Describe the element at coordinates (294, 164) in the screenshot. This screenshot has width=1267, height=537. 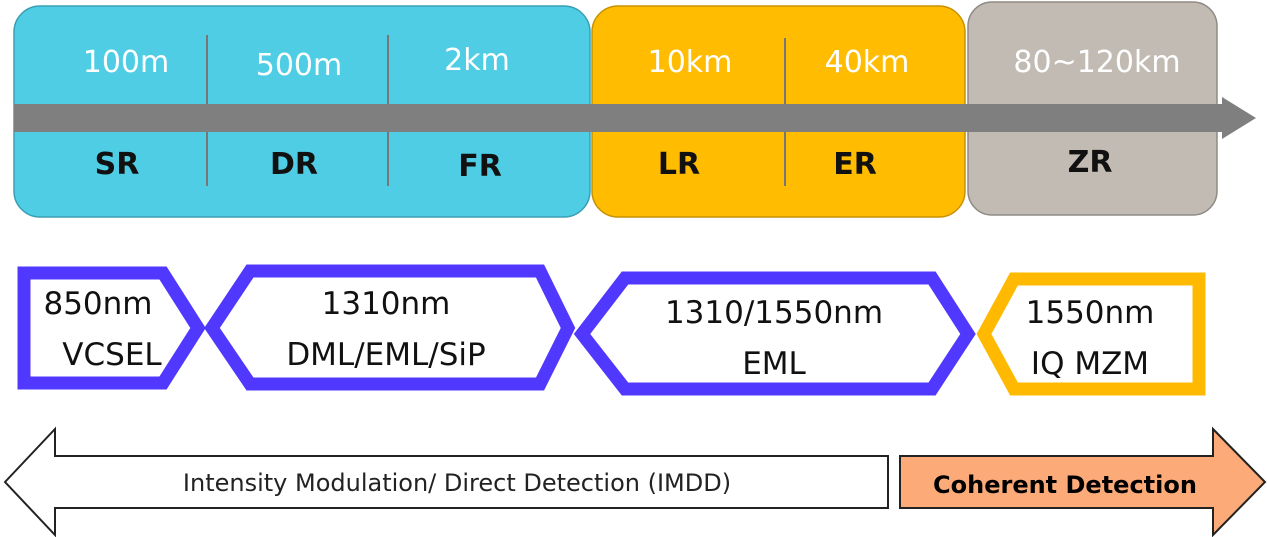
I see `reach-code: DR` at that location.